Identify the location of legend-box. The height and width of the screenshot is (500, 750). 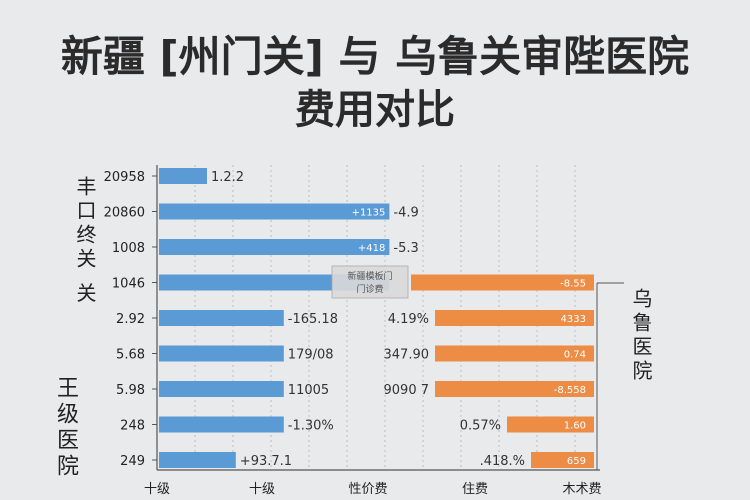
(370, 282).